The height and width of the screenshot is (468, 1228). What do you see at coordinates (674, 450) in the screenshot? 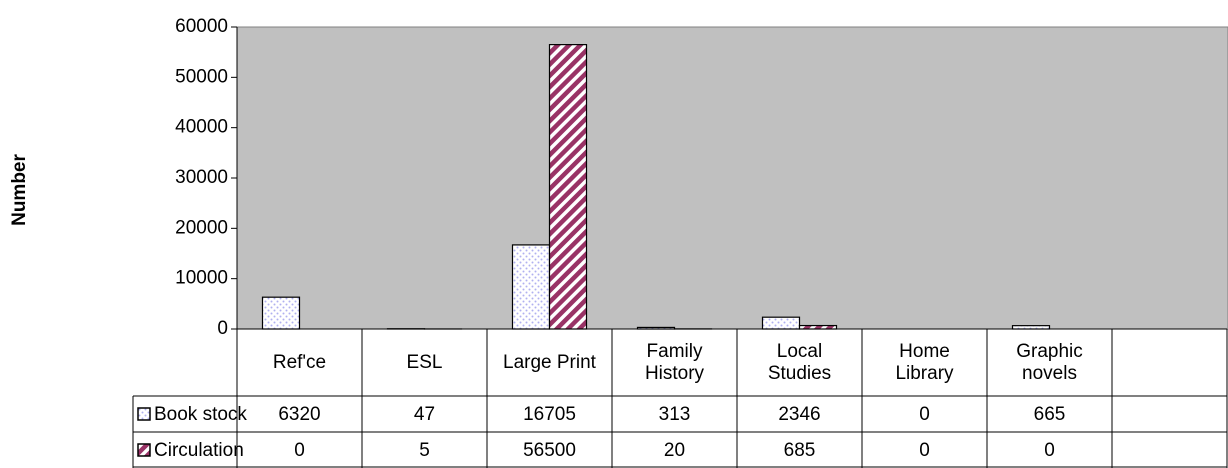
I see `table-value: 20` at bounding box center [674, 450].